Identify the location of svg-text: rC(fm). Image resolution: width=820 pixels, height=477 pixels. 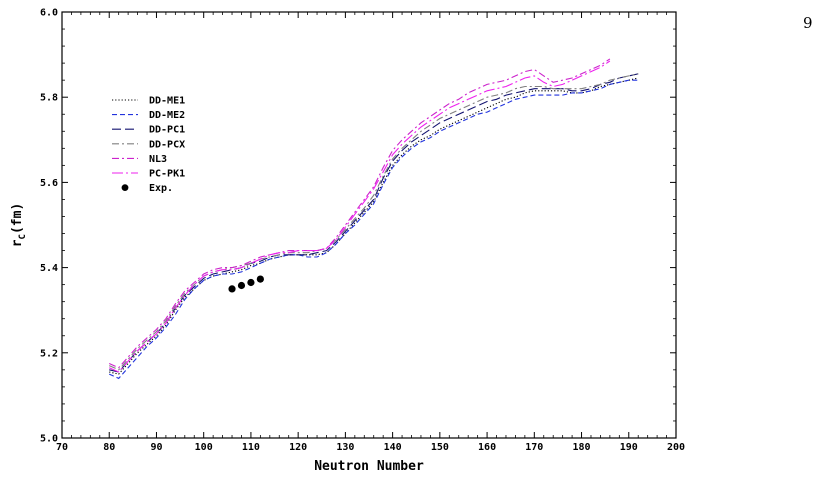
(19, 225).